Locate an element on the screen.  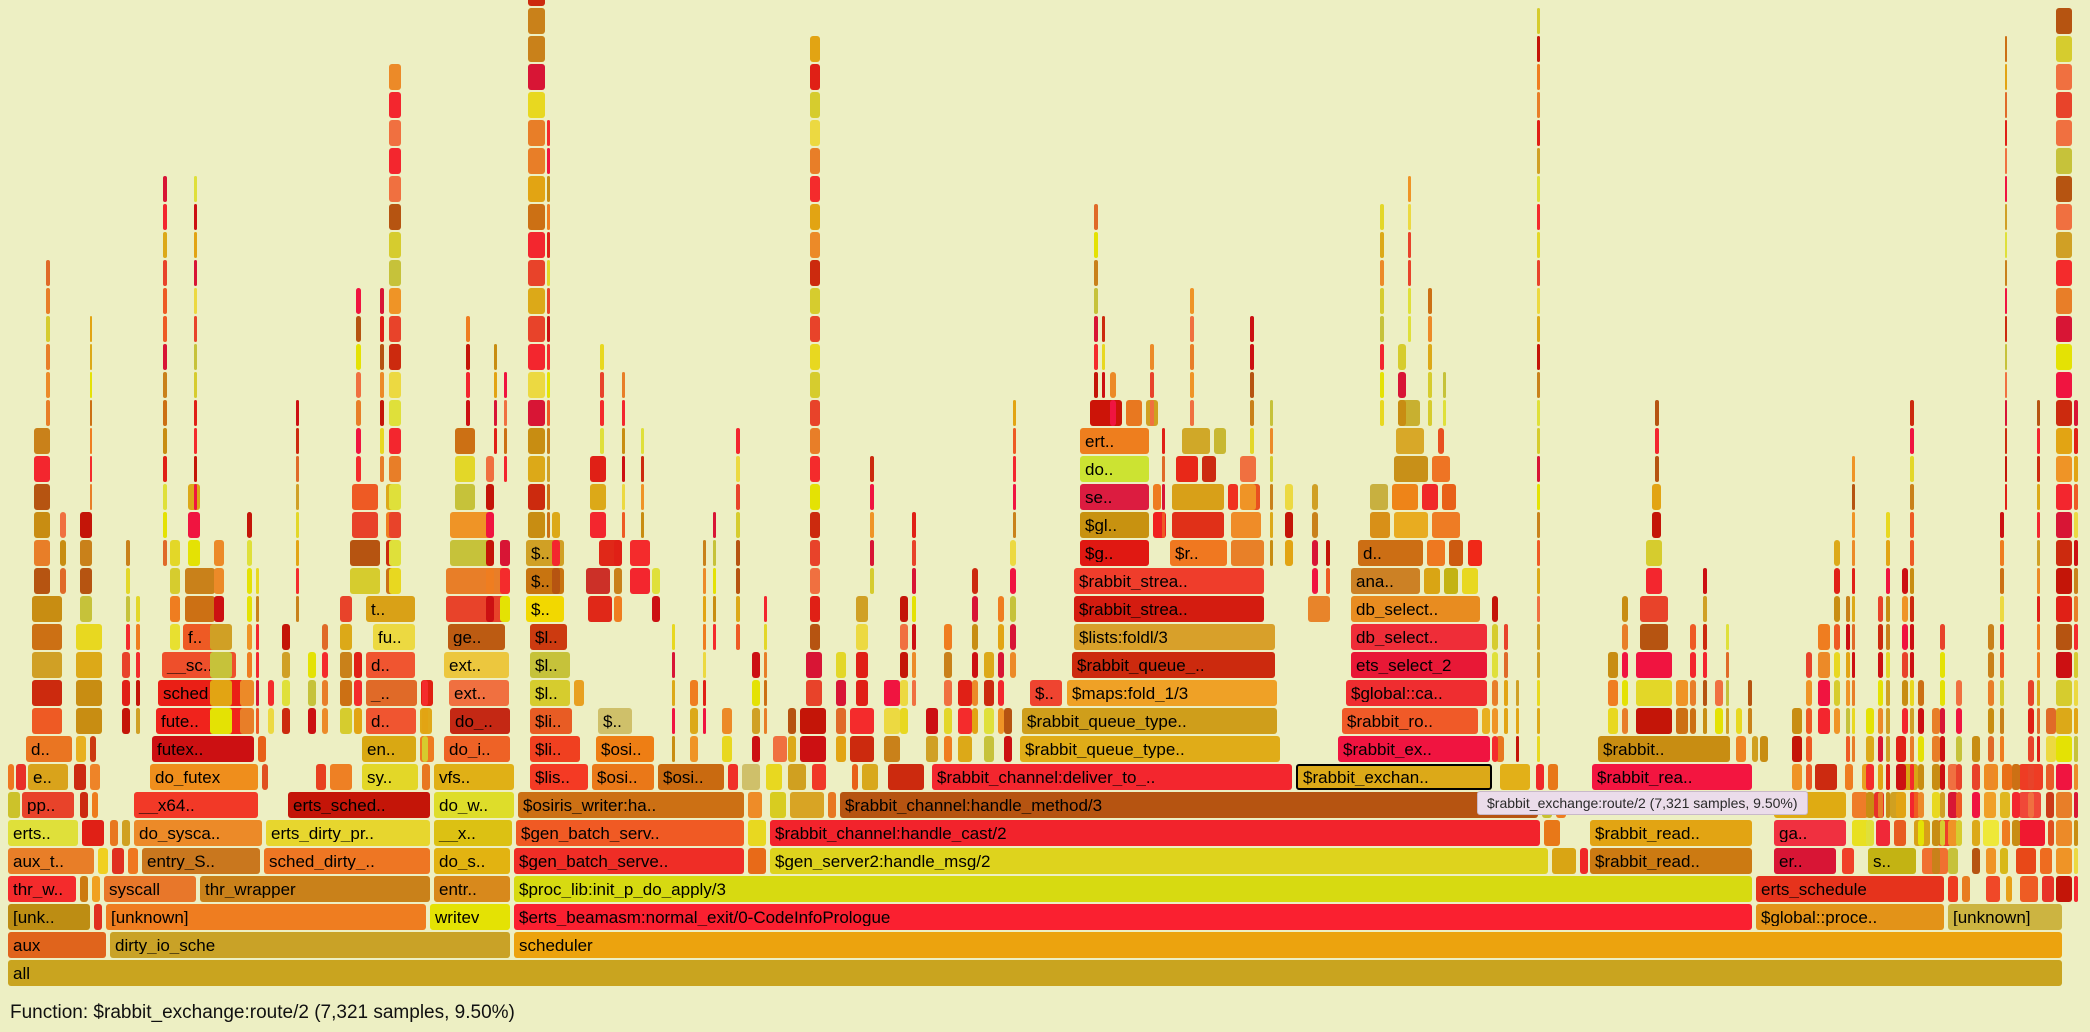
frame-erts-sched: erts_sched.. is located at coordinates (359, 805).